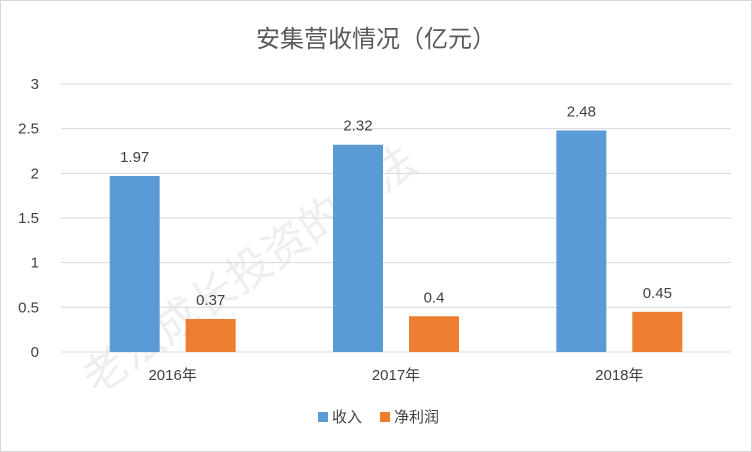 The width and height of the screenshot is (752, 452). Describe the element at coordinates (619, 375) in the screenshot. I see `x-tick-label: 2018年` at that location.